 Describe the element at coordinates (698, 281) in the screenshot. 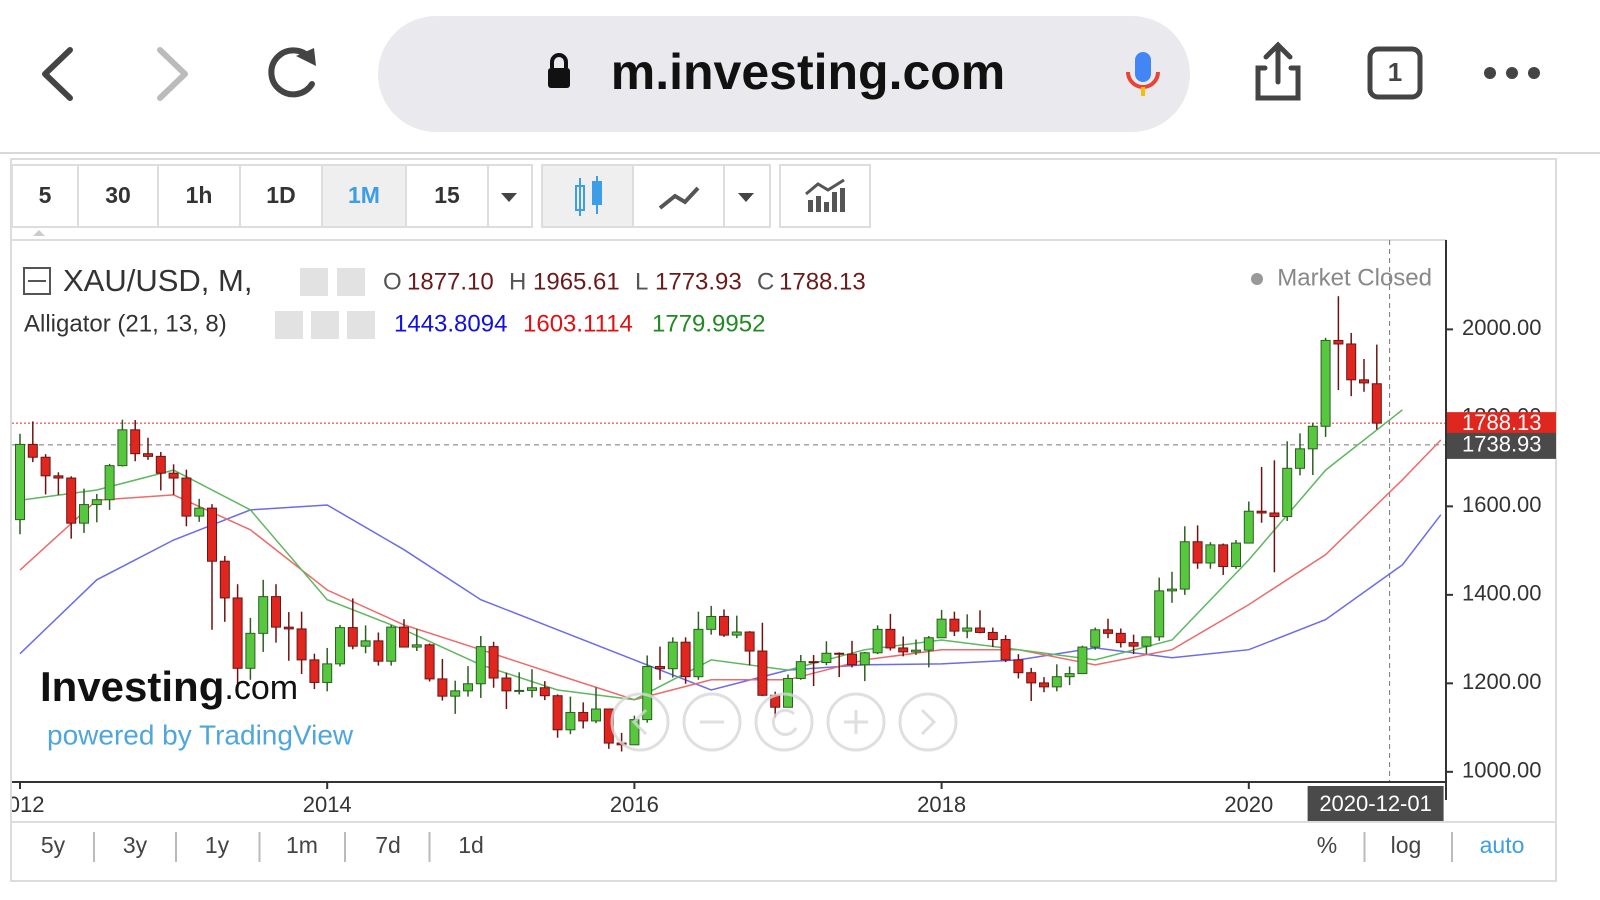

I see `ohlc-value: 1773.93` at that location.